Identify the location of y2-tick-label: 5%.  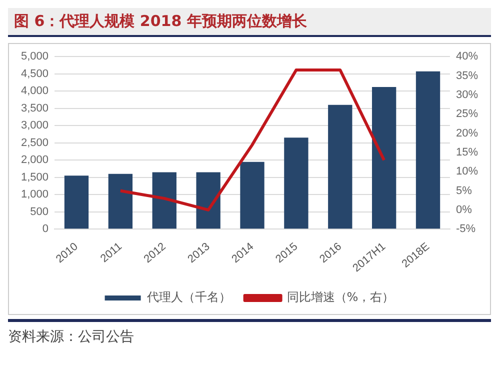
(464, 190).